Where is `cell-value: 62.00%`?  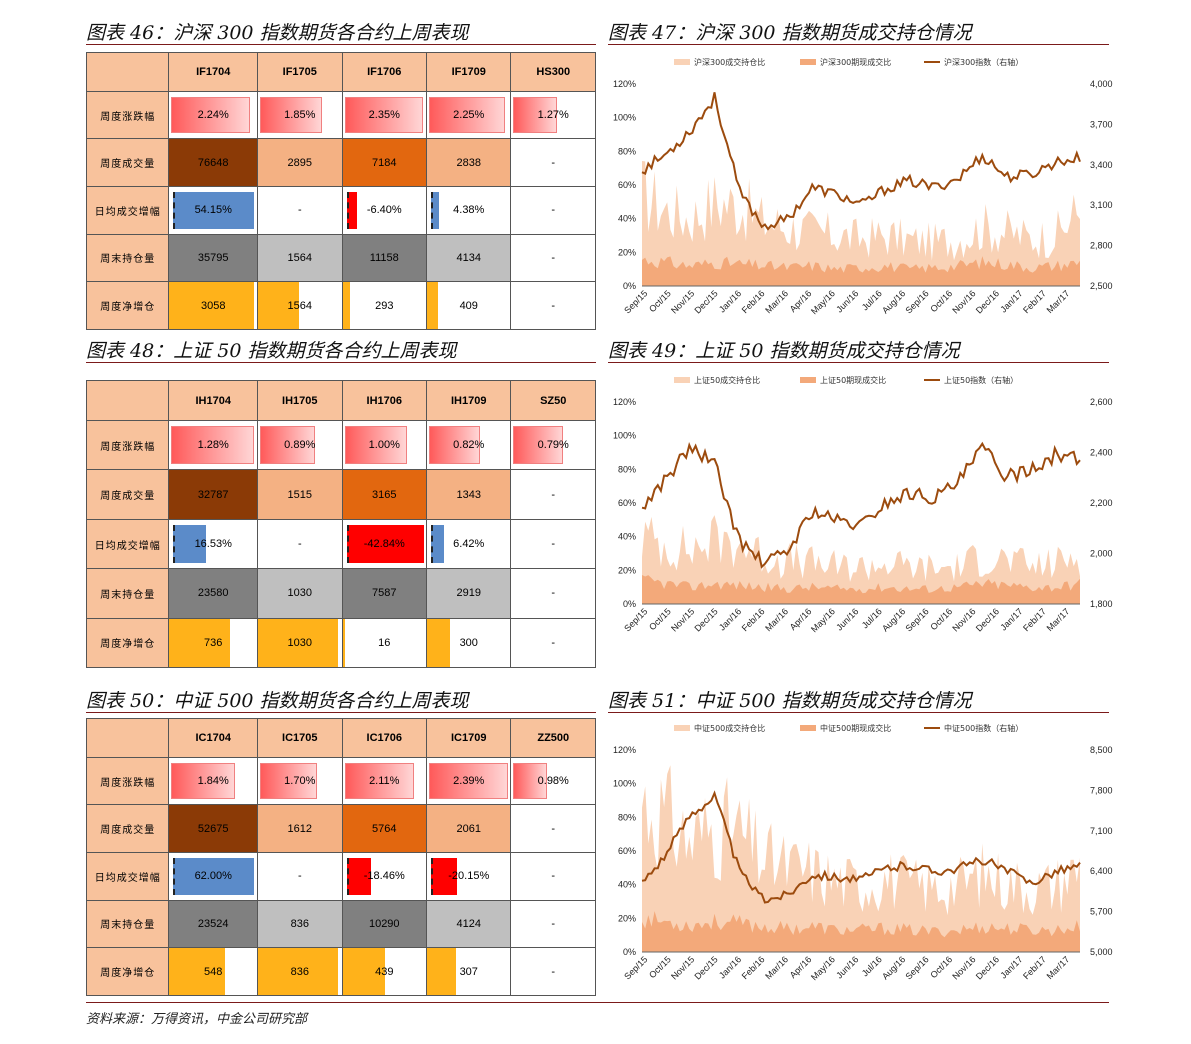 cell-value: 62.00% is located at coordinates (213, 876).